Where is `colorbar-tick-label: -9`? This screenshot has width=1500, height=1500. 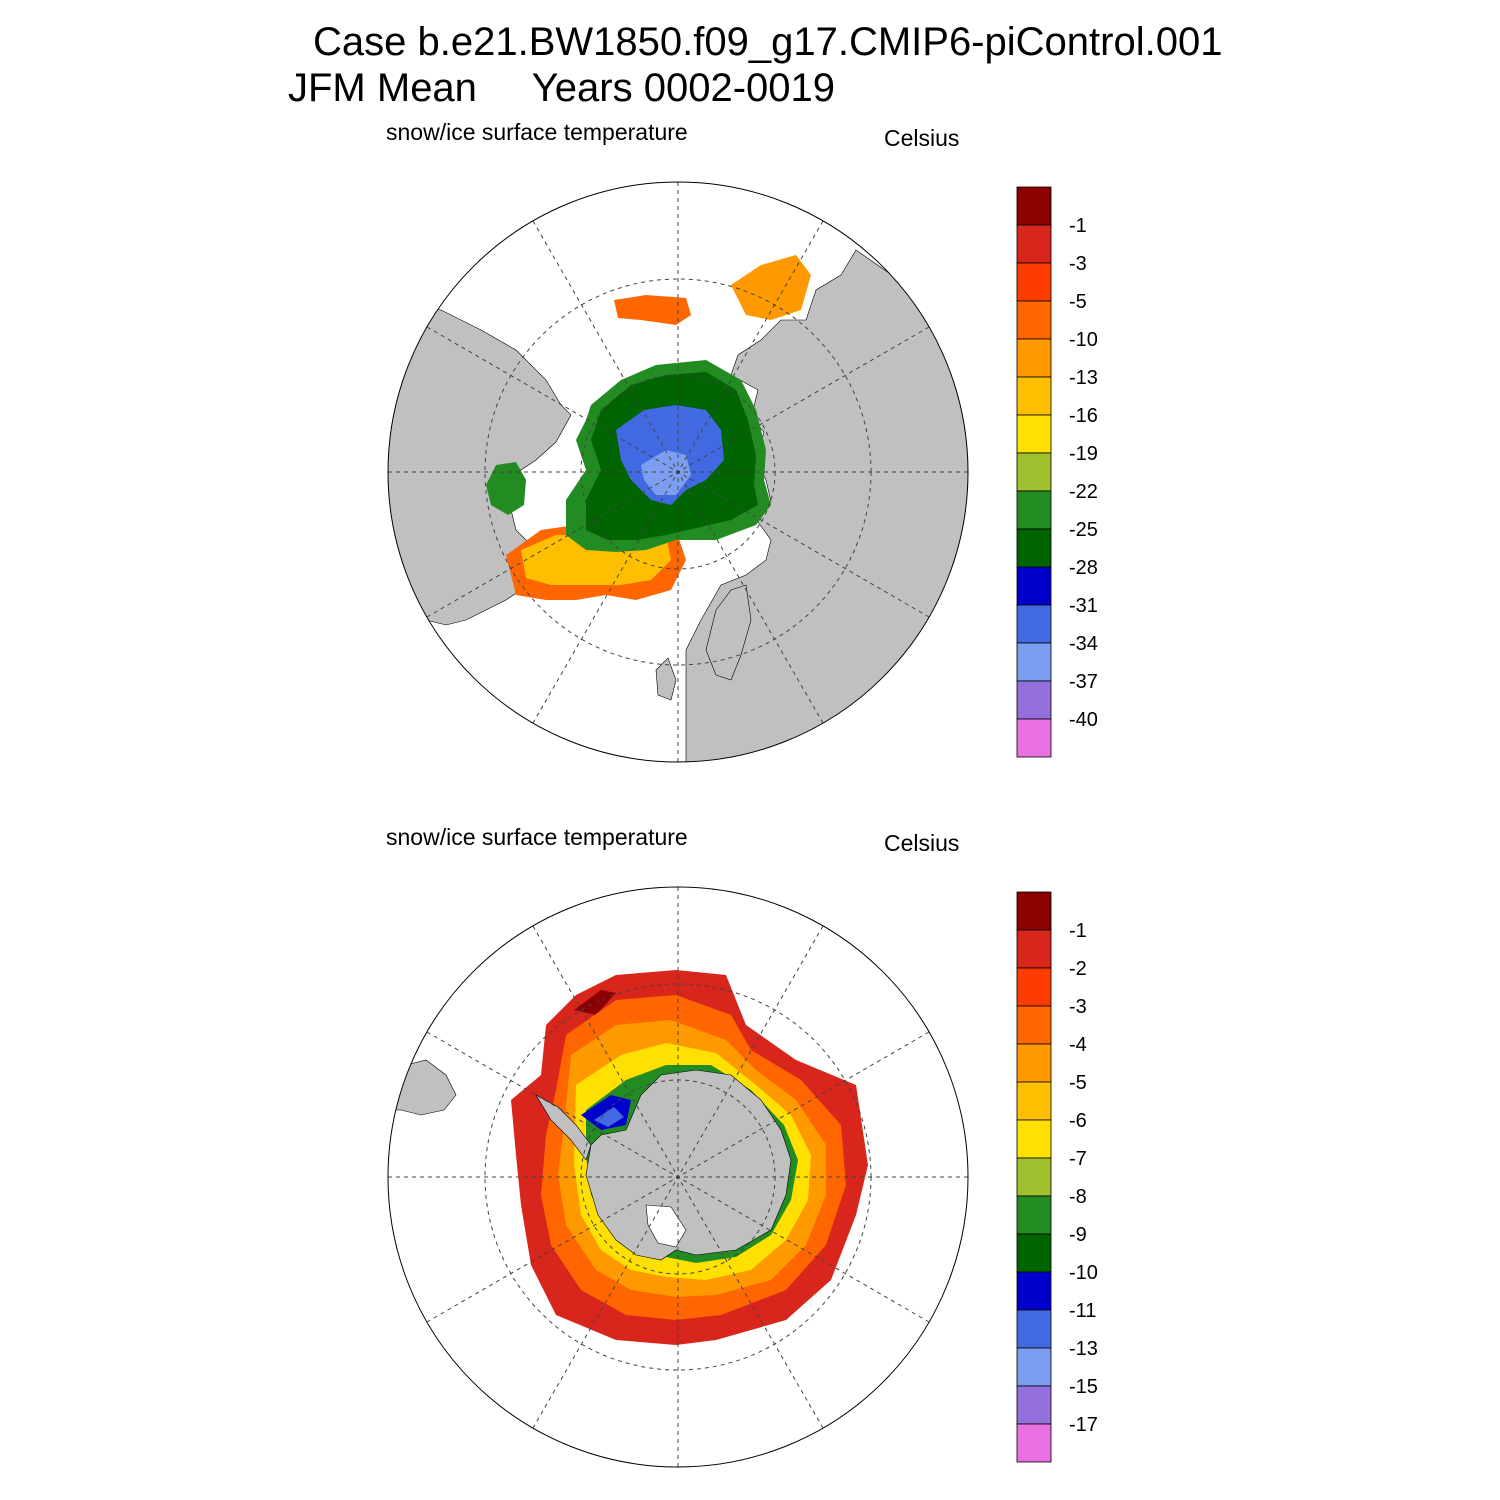
colorbar-tick-label: -9 is located at coordinates (1078, 1235).